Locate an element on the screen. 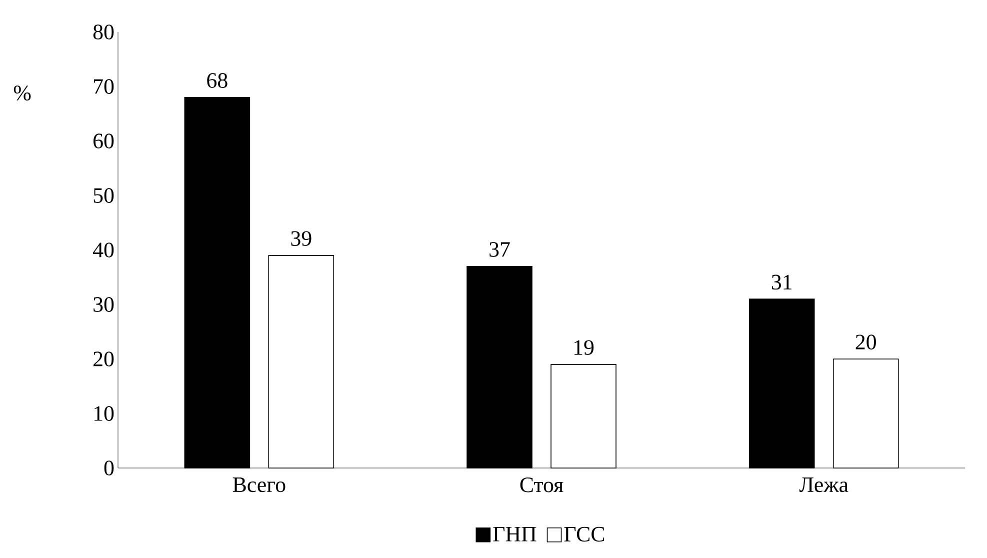 The height and width of the screenshot is (558, 987). y-tick-label: 20 is located at coordinates (104, 359).